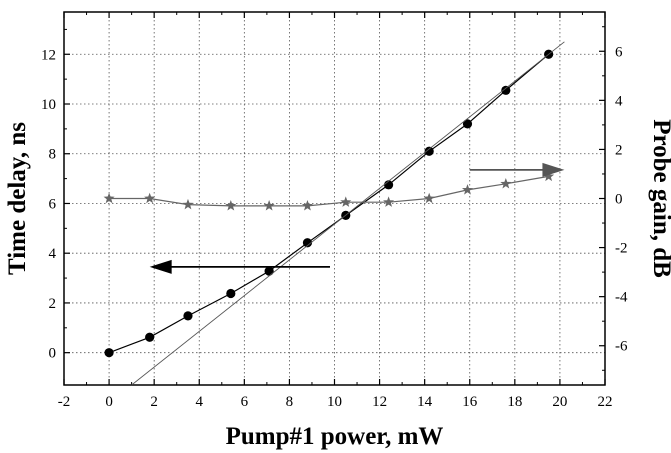 Image resolution: width=671 pixels, height=453 pixels. What do you see at coordinates (239, 266) in the screenshot?
I see `arrow-left` at bounding box center [239, 266].